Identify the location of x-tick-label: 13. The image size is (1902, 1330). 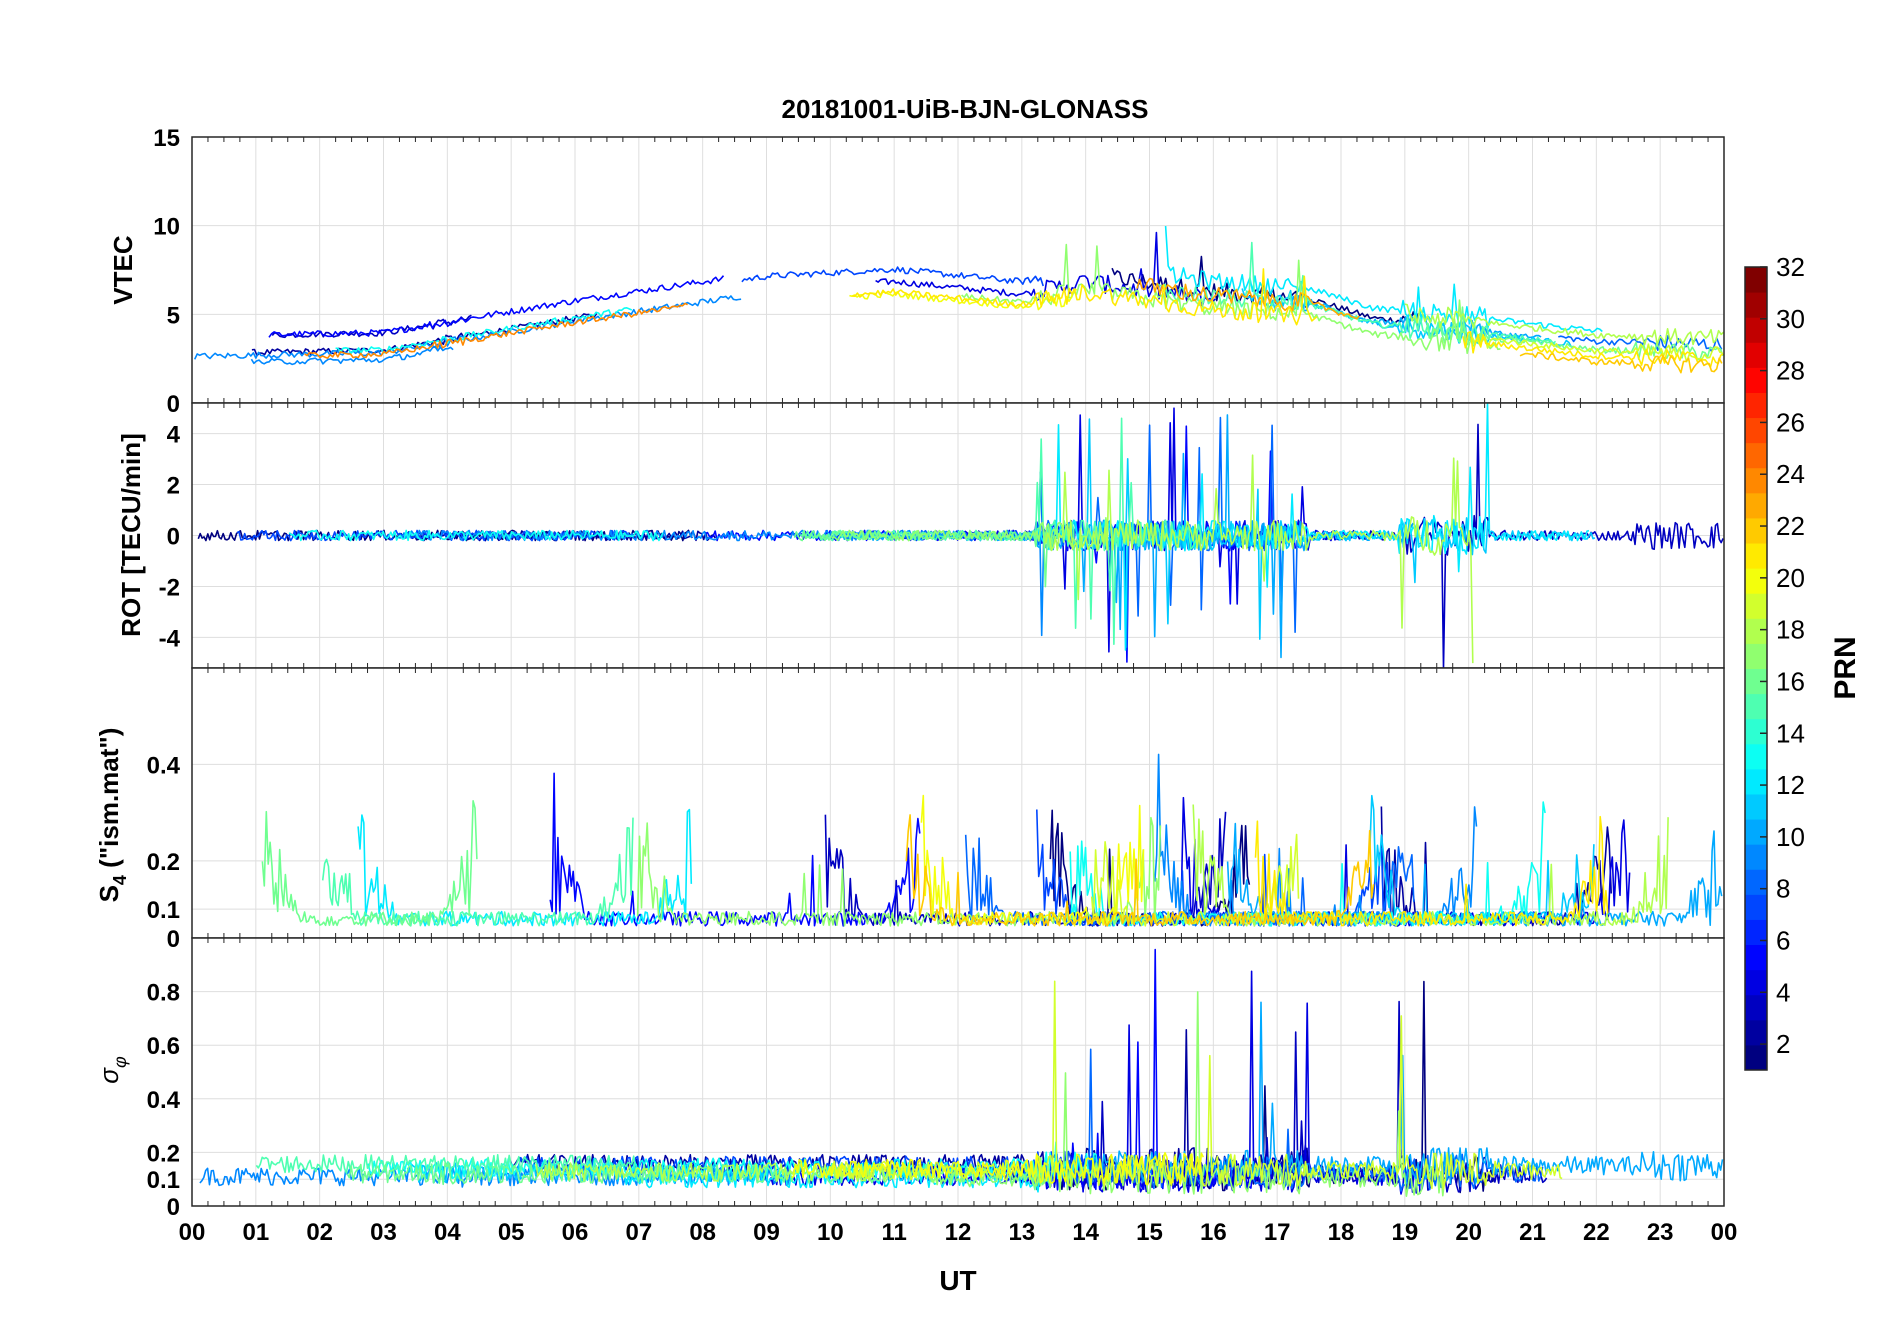
(1021, 1232).